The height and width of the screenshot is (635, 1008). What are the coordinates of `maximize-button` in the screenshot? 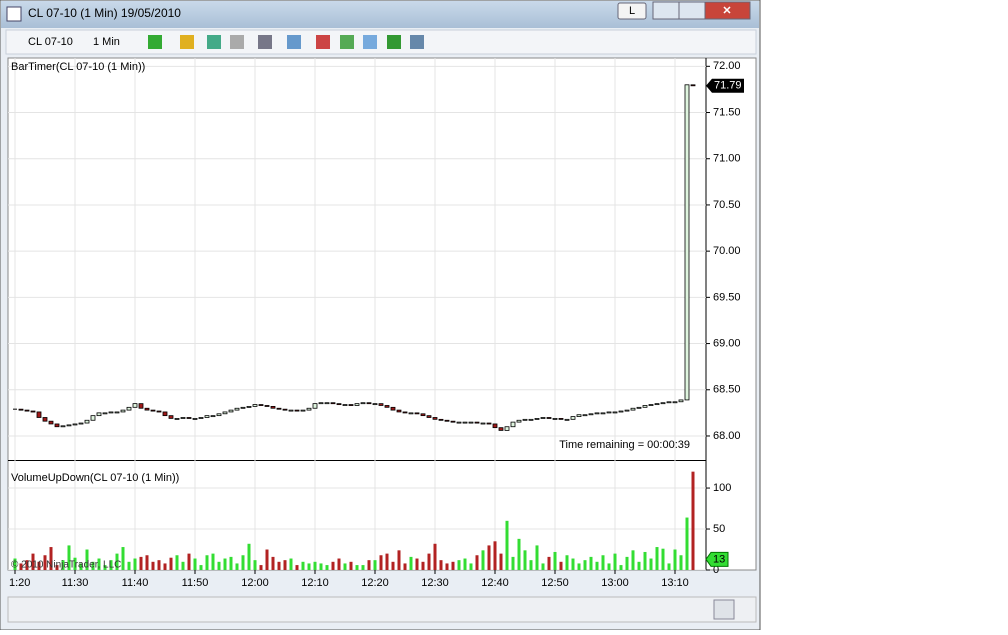 It's located at (692, 10).